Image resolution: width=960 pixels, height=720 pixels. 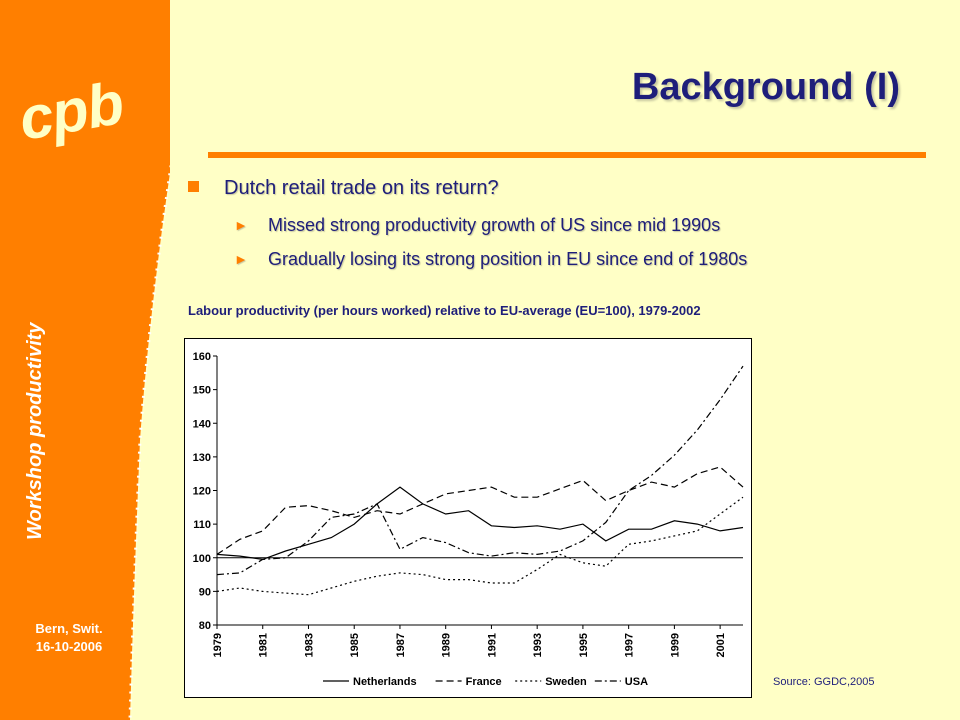 What do you see at coordinates (566, 682) in the screenshot?
I see `legend-label: Sweden` at bounding box center [566, 682].